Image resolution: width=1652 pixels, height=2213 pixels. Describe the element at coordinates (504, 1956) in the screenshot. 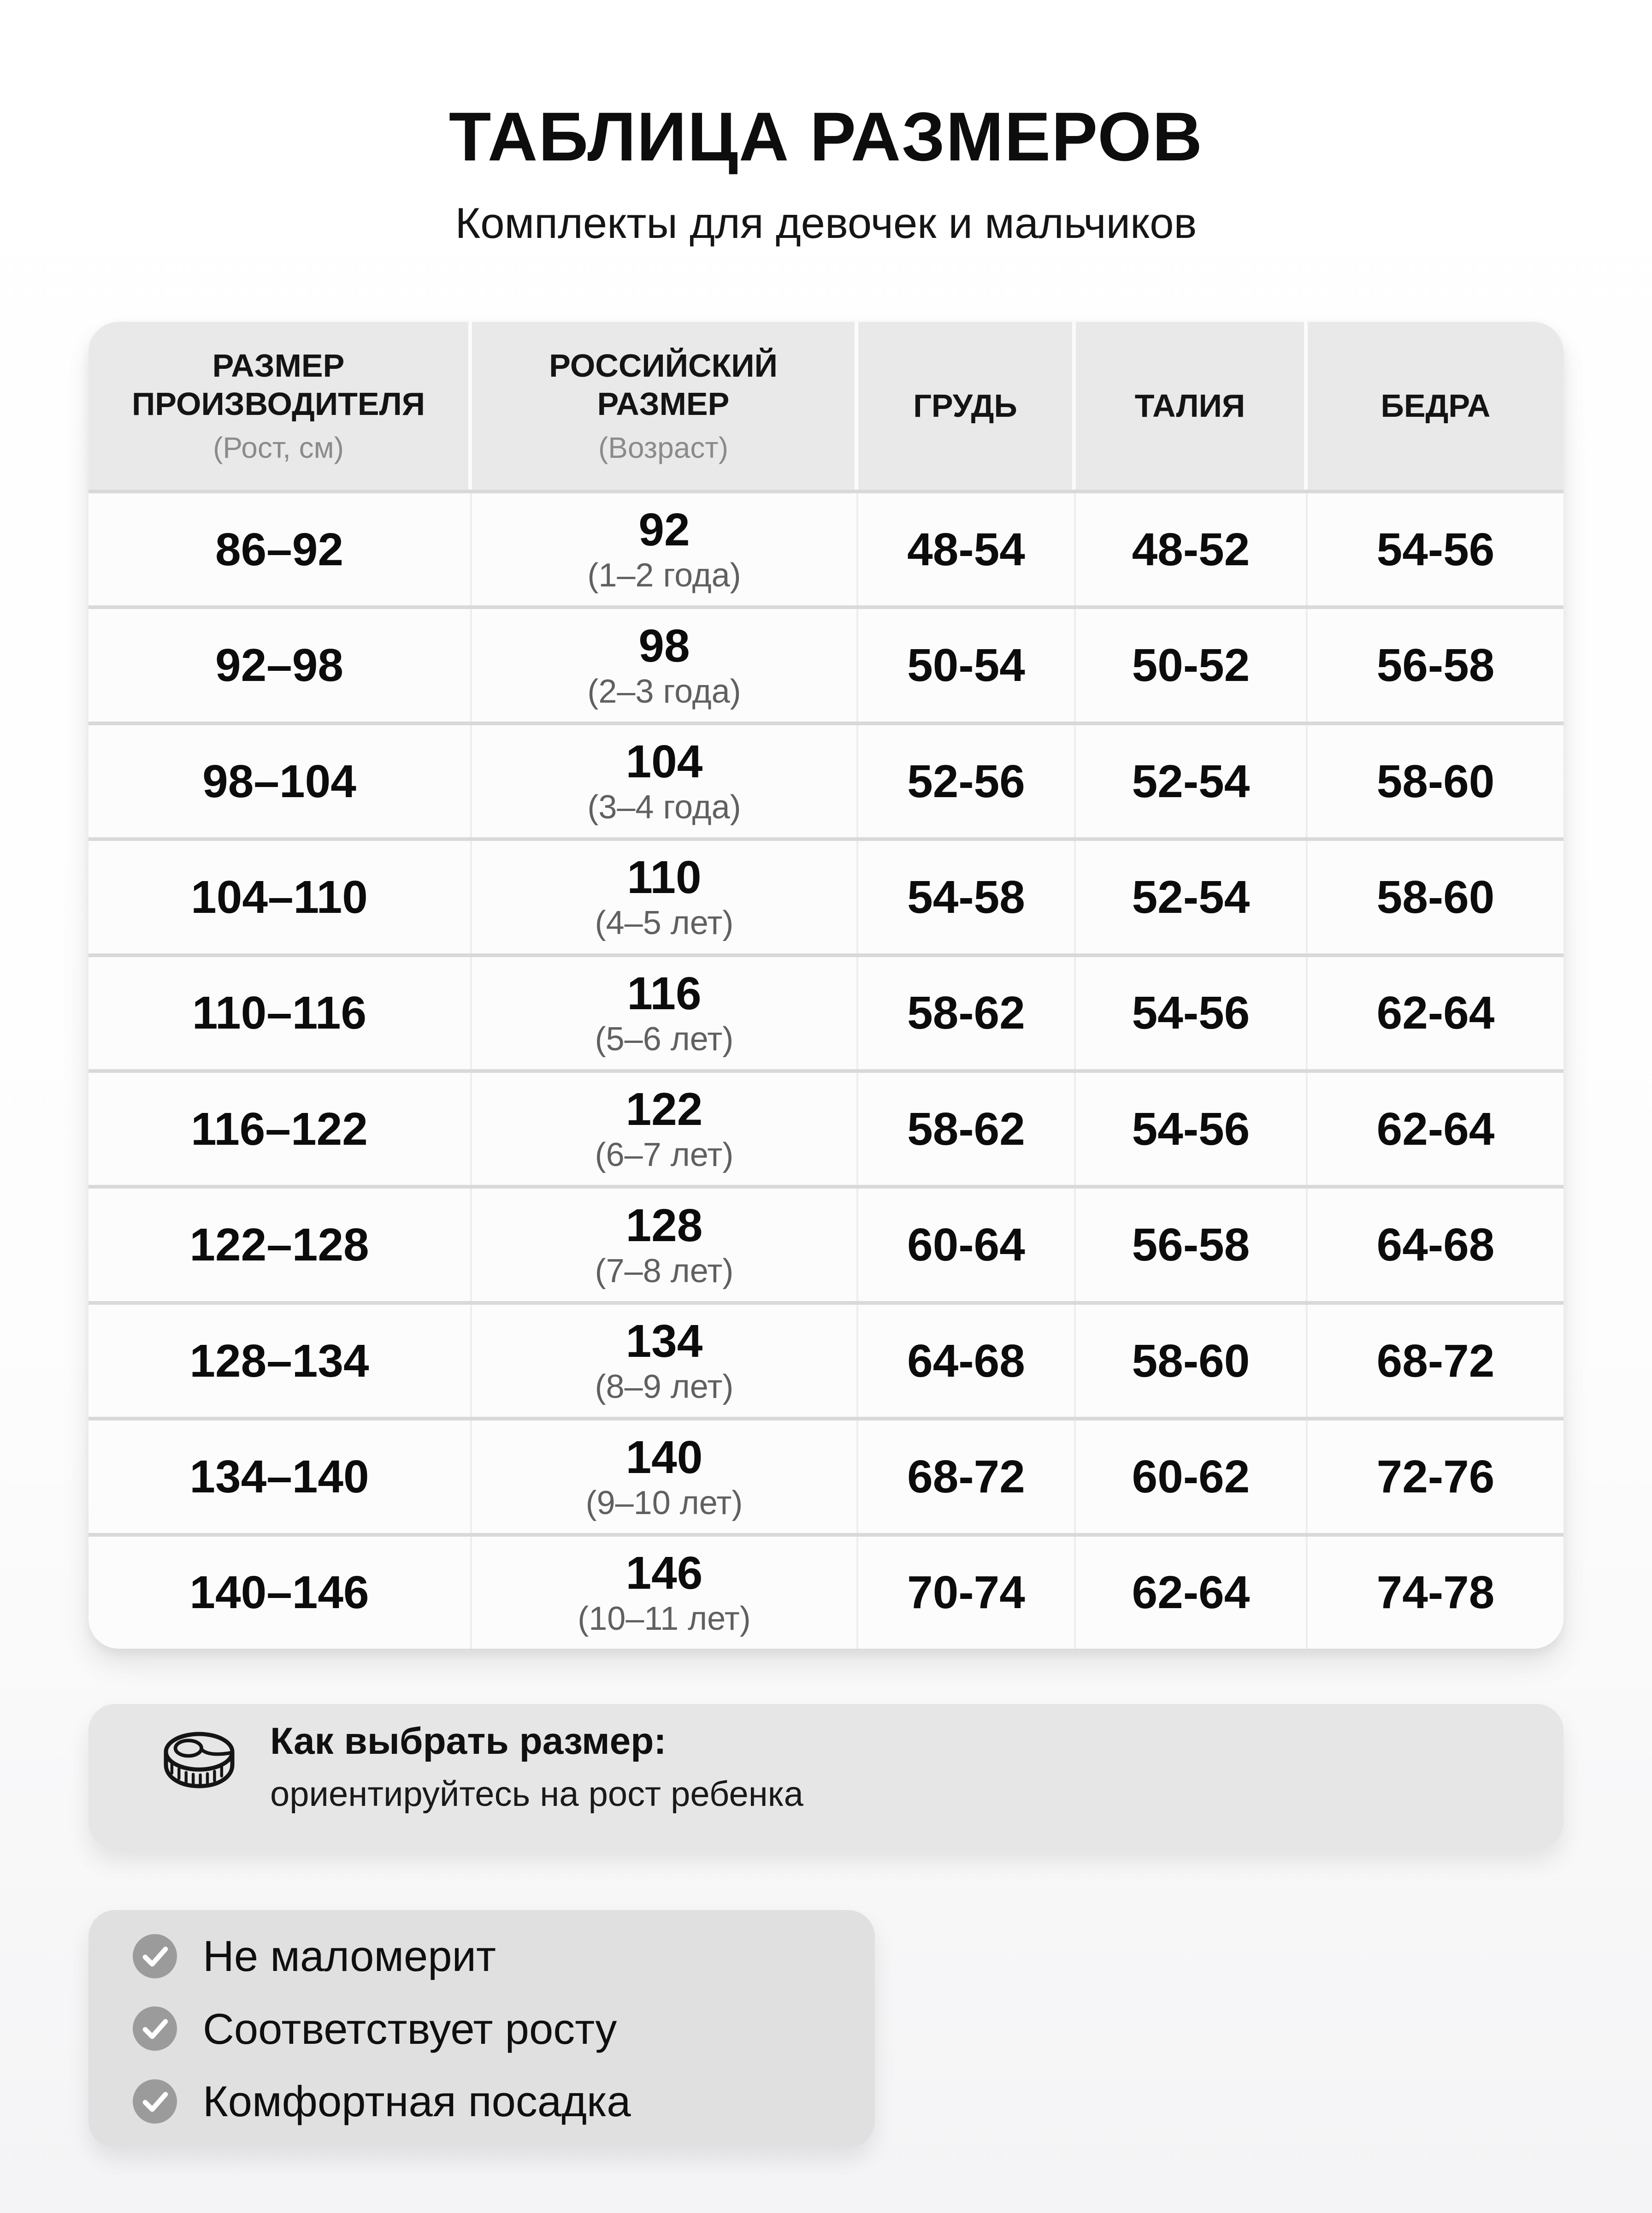

I see `benefit-item: Не маломерит` at that location.